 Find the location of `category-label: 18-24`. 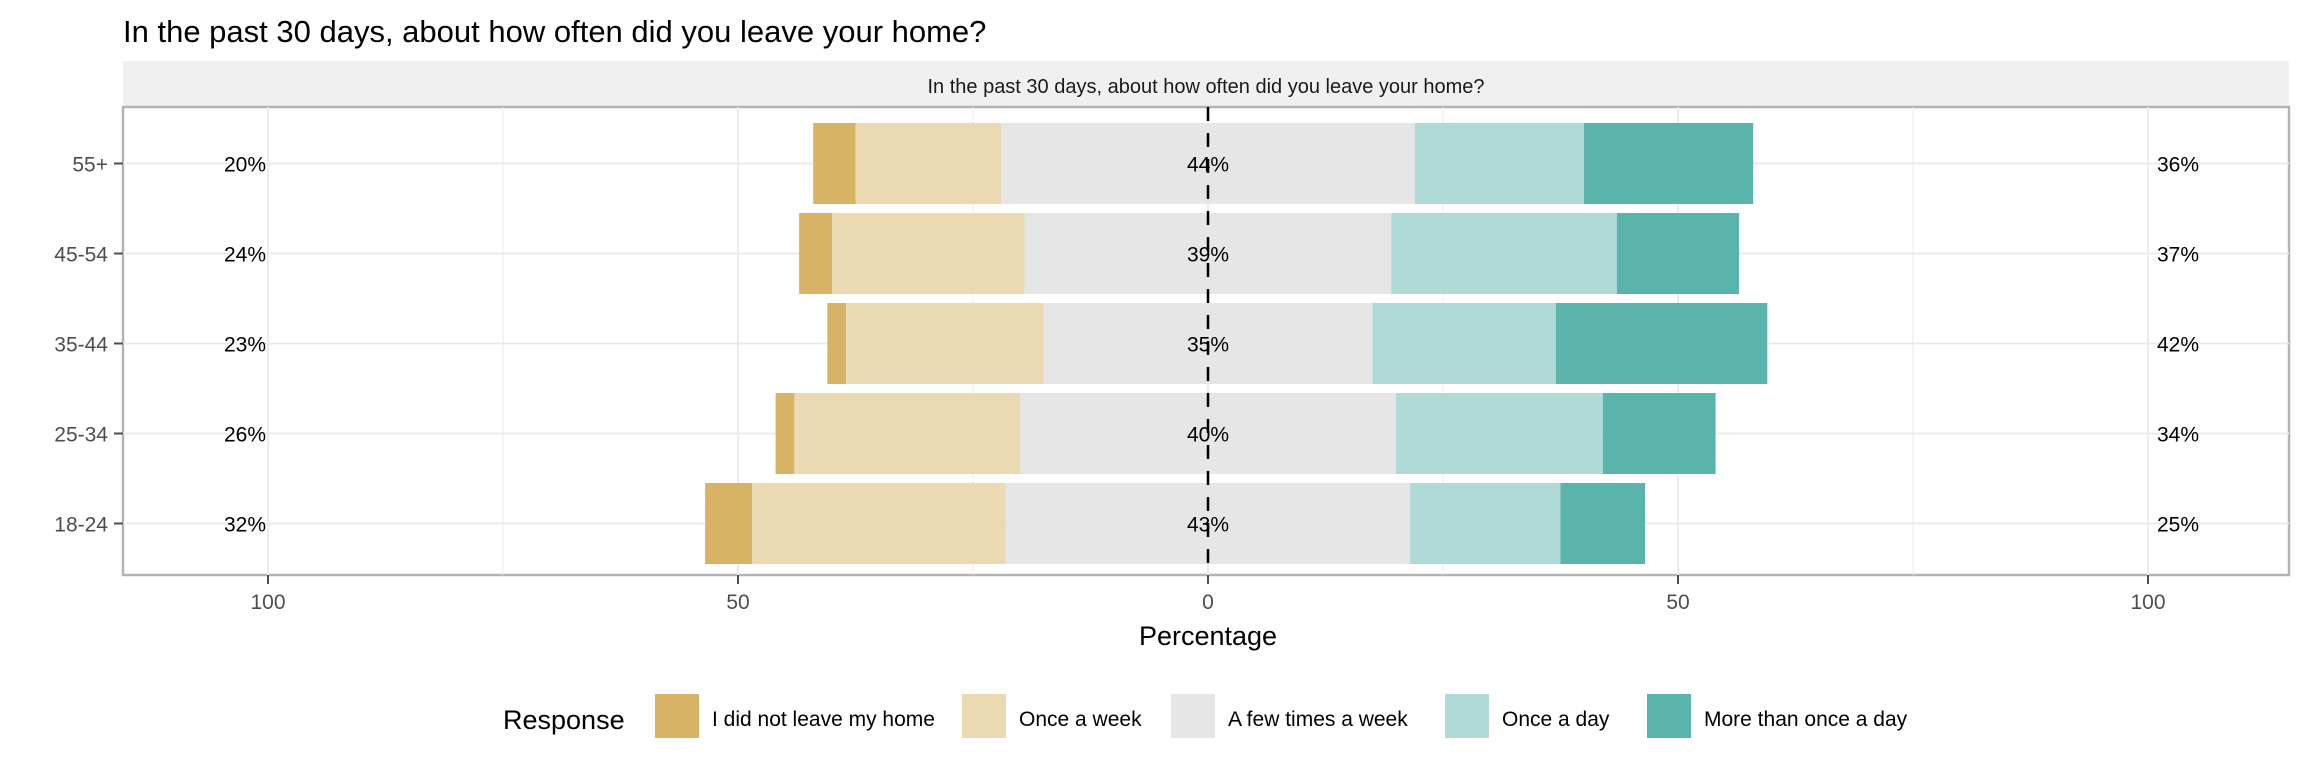

category-label: 18-24 is located at coordinates (81, 525).